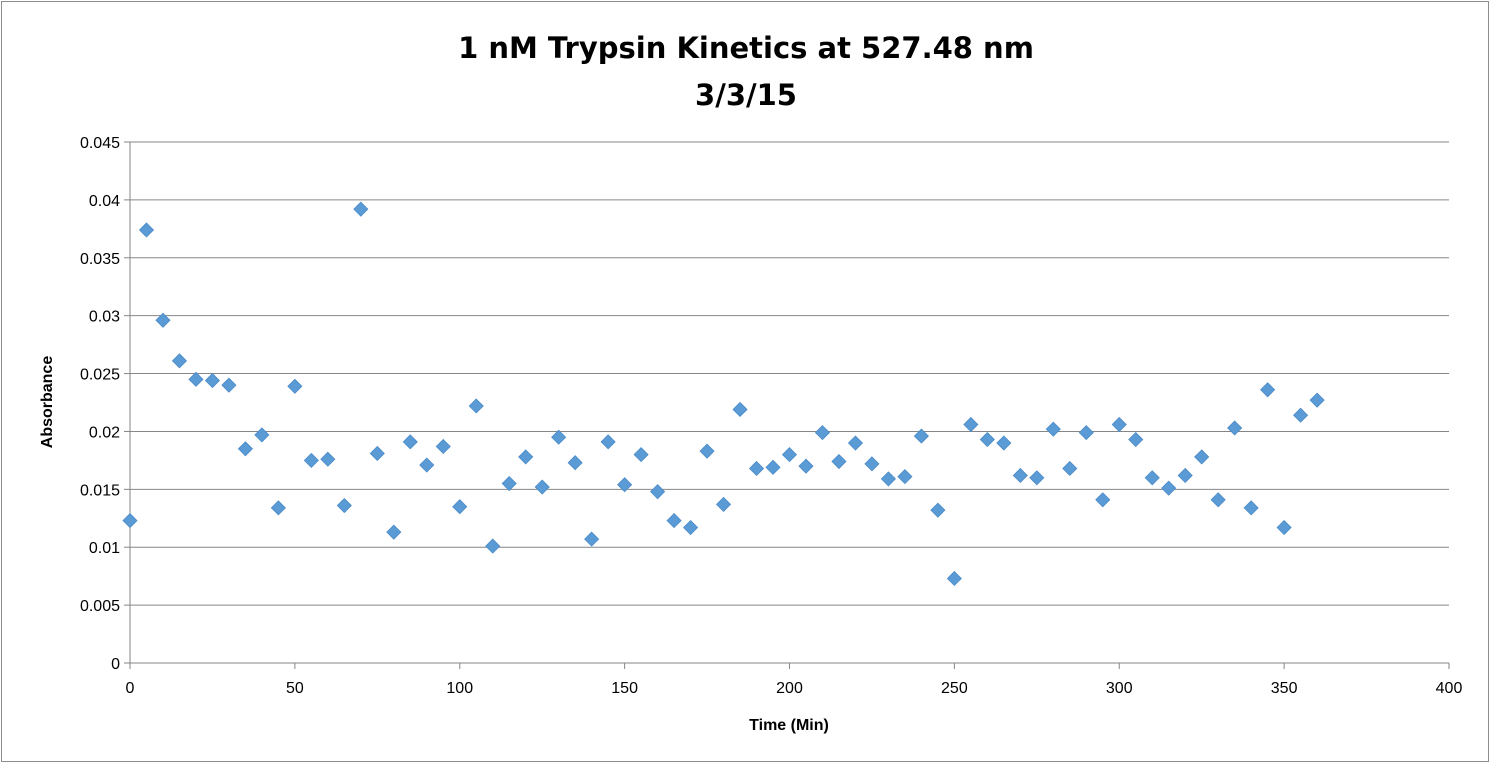  I want to click on y-axis-label: Absorbance, so click(47, 402).